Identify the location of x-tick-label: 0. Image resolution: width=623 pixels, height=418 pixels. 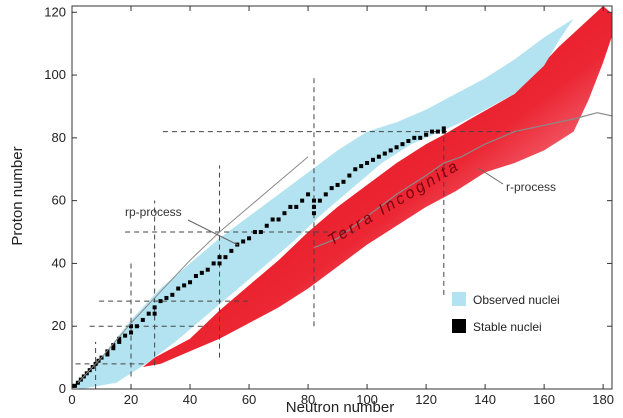
(71, 399).